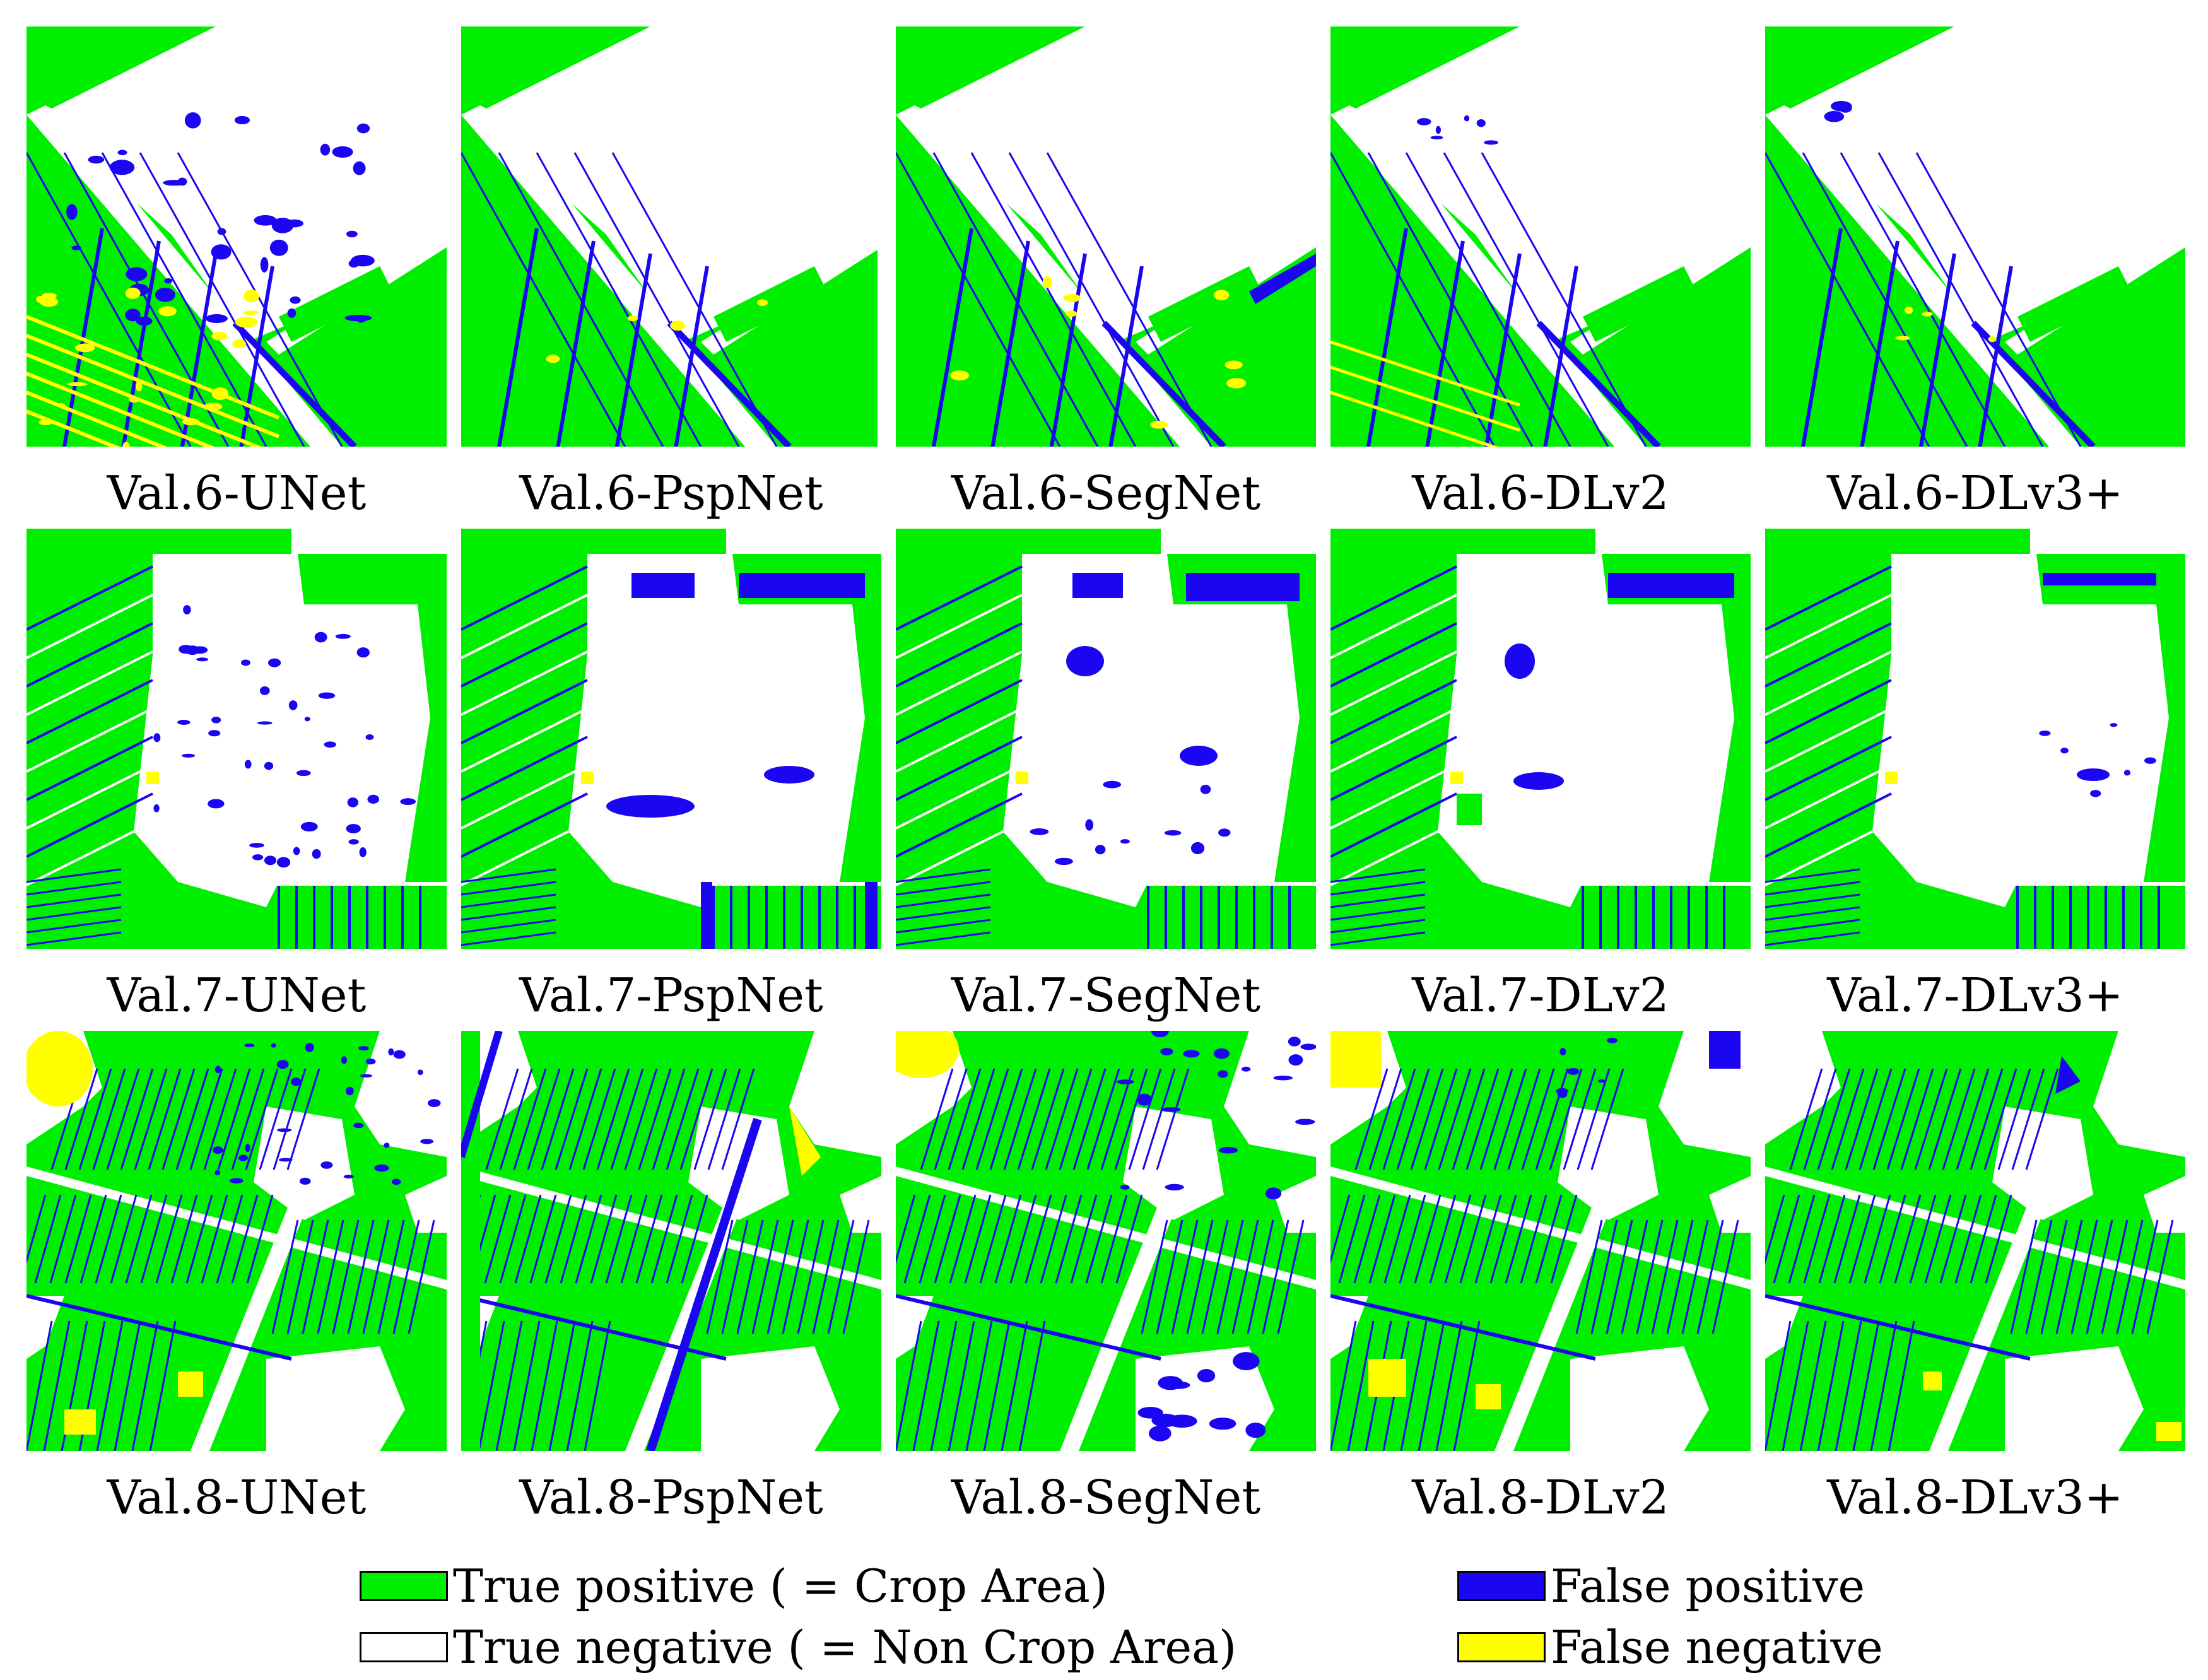 This screenshot has width=2208, height=1680. Describe the element at coordinates (237, 493) in the screenshot. I see `panel-caption: Val.6-UNet` at that location.